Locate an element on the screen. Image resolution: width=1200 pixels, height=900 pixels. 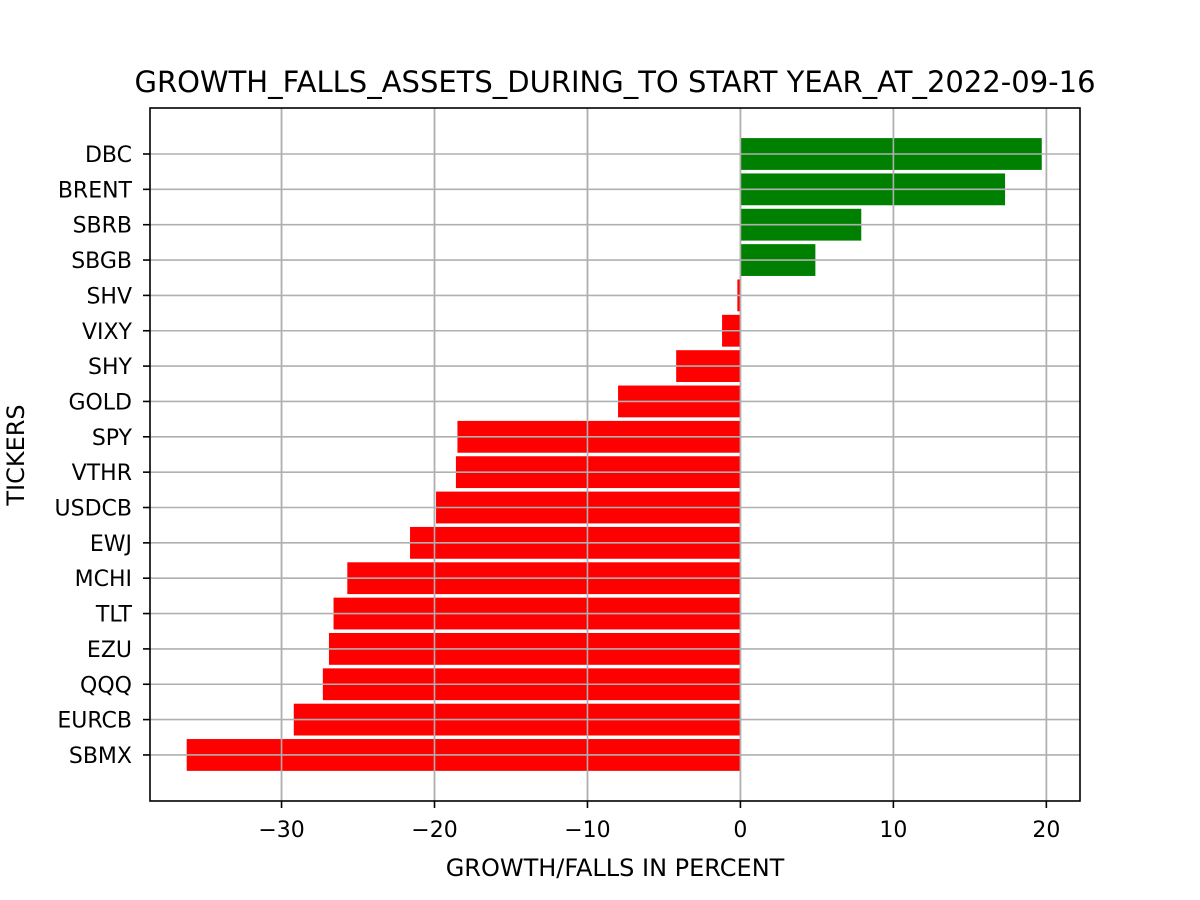
y-tick-label: DBC is located at coordinates (108, 155).